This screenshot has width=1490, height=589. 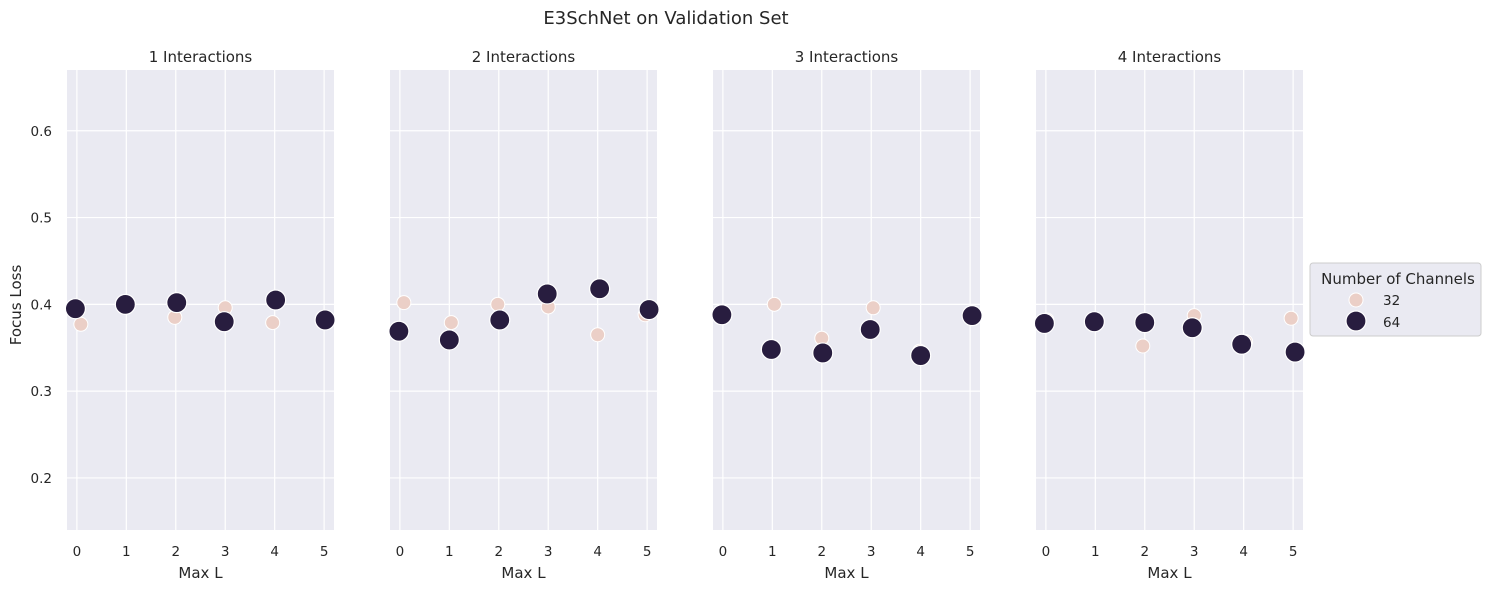 What do you see at coordinates (1391, 323) in the screenshot?
I see `legend-label-64: 64` at bounding box center [1391, 323].